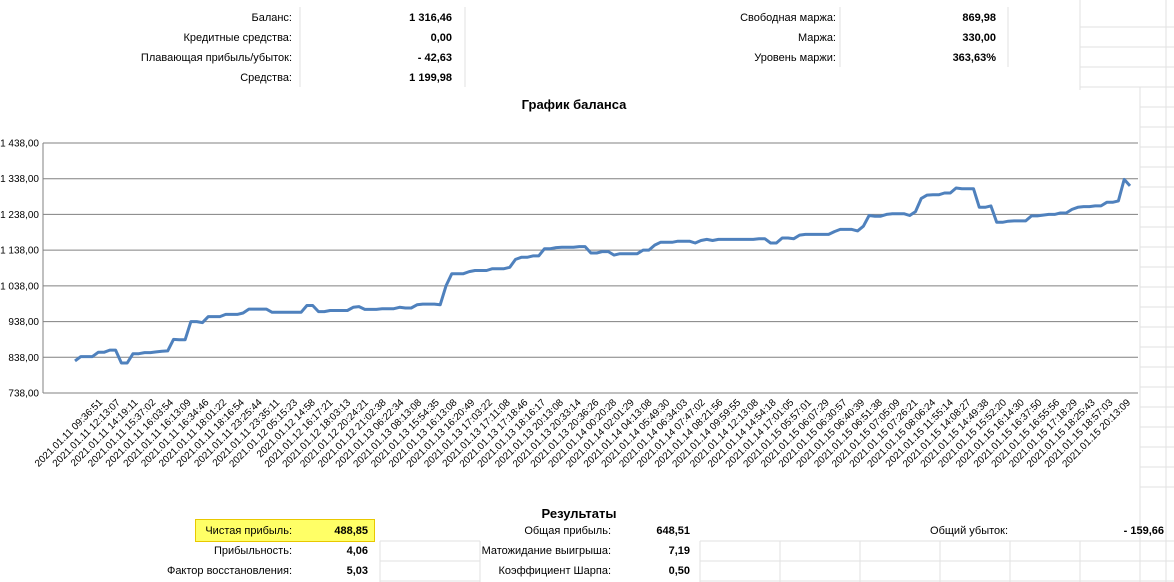 The height and width of the screenshot is (582, 1174). I want to click on profitability-label: Прибыльность:, so click(252, 551).